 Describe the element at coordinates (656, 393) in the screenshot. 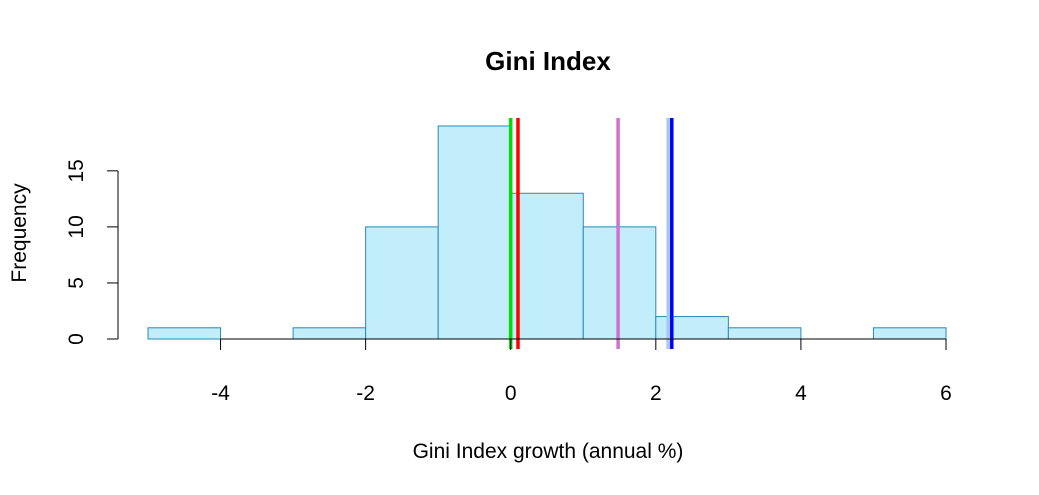

I see `x-tick-label-3: 2` at that location.